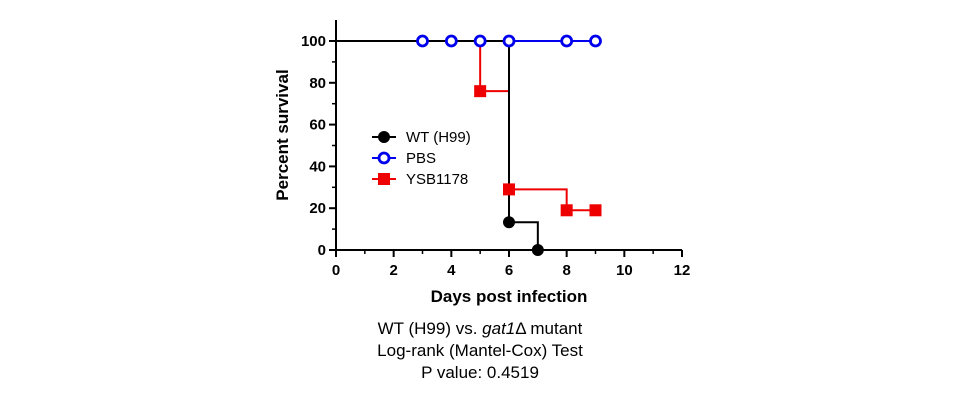 The width and height of the screenshot is (960, 415). Describe the element at coordinates (480, 372) in the screenshot. I see `caption-p-value: P value: 0.4519` at that location.